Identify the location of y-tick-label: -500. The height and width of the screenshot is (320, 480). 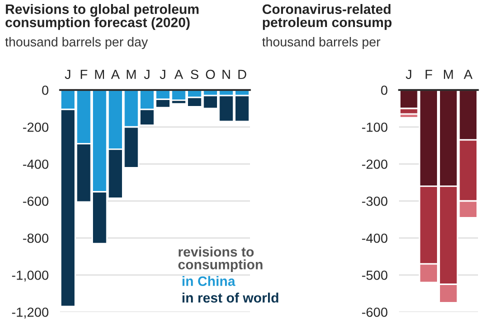
(375, 275).